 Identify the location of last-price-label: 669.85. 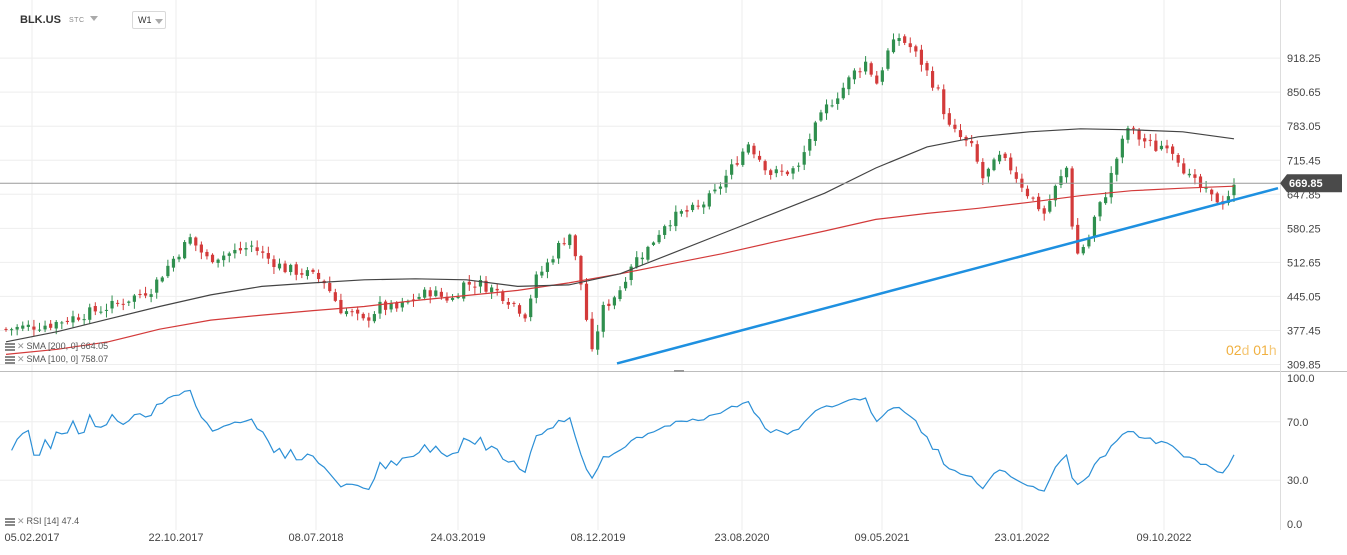
(1306, 184).